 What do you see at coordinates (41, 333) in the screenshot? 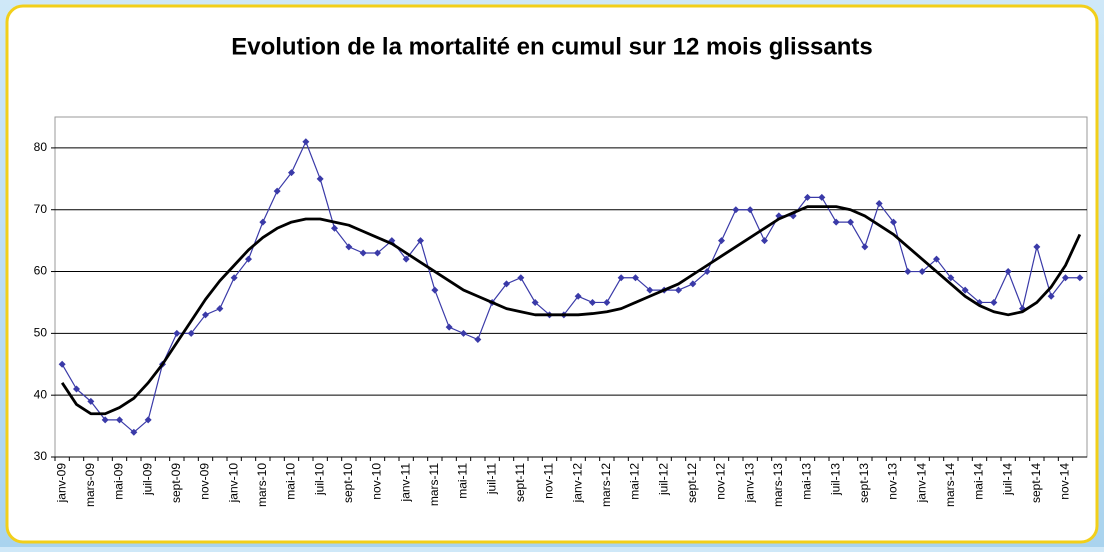
I see `y-tick-label: 50` at bounding box center [41, 333].